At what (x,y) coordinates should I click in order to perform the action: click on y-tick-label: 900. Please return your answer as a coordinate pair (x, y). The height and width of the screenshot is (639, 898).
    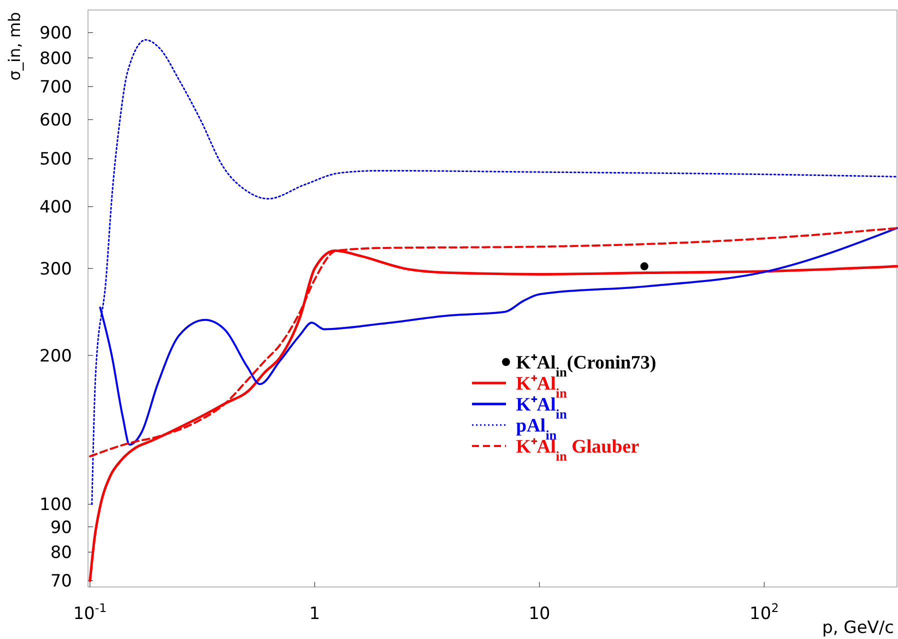
    Looking at the image, I should click on (56, 34).